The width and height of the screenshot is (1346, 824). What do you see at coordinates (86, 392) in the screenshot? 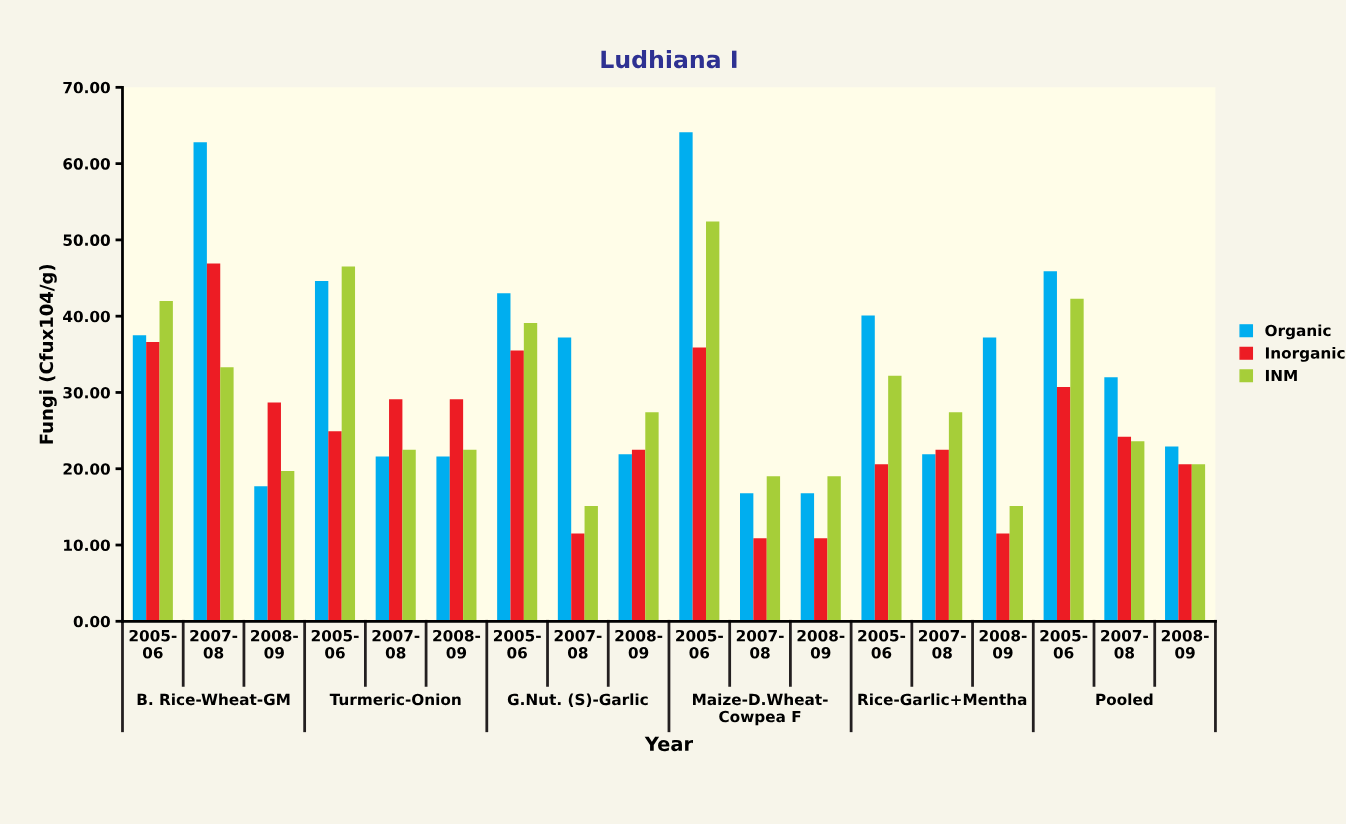
I see `y-tick-label: 30.00` at bounding box center [86, 392].